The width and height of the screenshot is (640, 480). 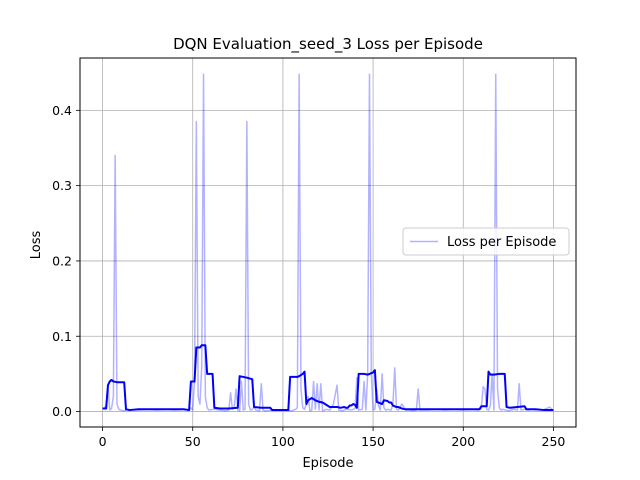 What do you see at coordinates (501, 242) in the screenshot?
I see `legend-entry-label: Loss per Episode` at bounding box center [501, 242].